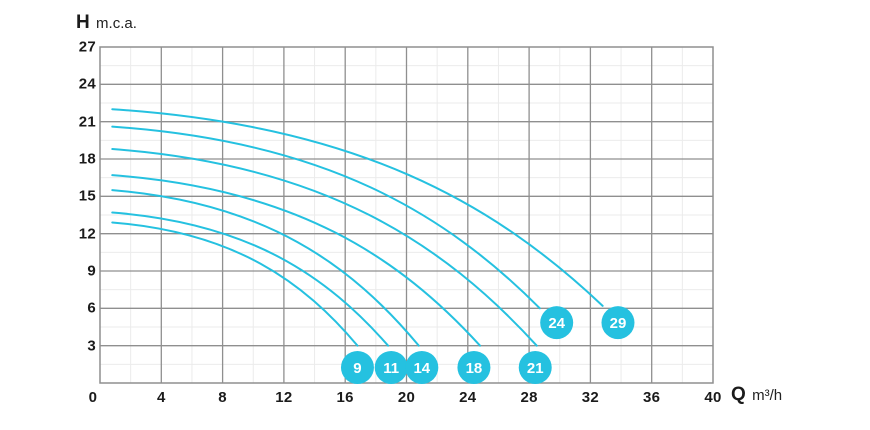 Image resolution: width=870 pixels, height=430 pixels. I want to click on x-tick-20: 20, so click(406, 397).